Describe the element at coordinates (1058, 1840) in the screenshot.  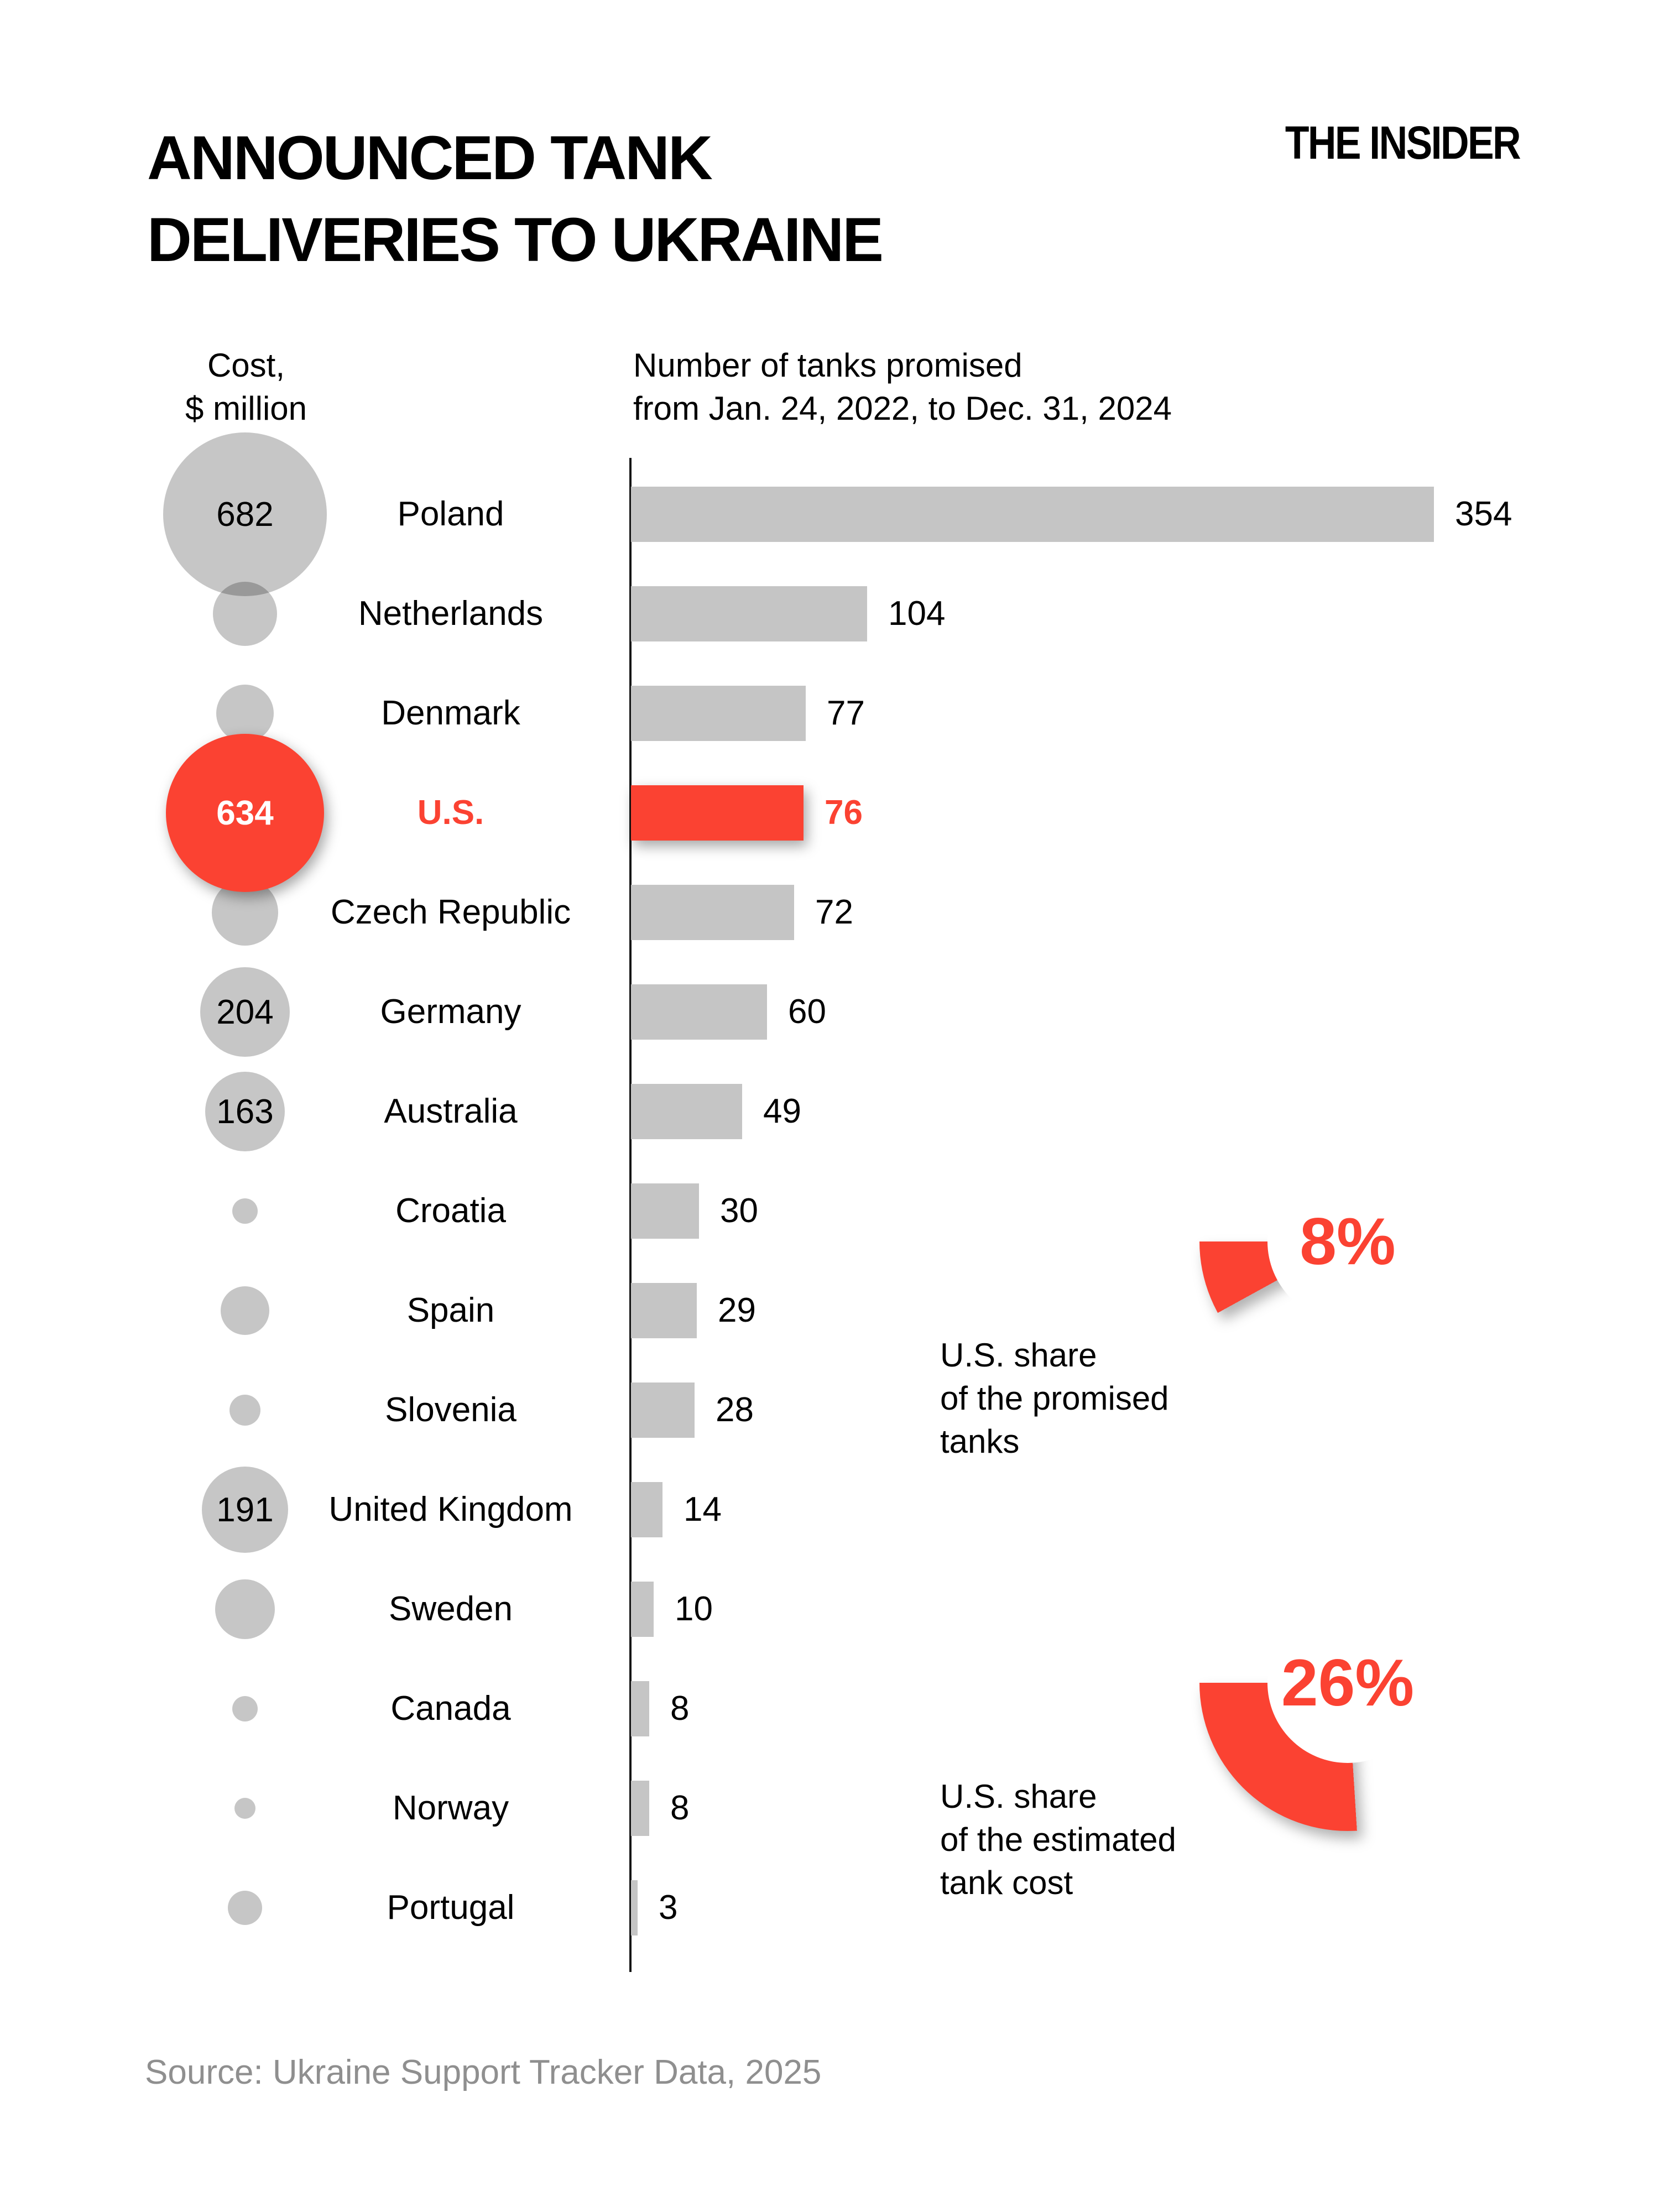
I see `donut-us-share-cost-caption: U.S. share of the estimated tank cost` at that location.